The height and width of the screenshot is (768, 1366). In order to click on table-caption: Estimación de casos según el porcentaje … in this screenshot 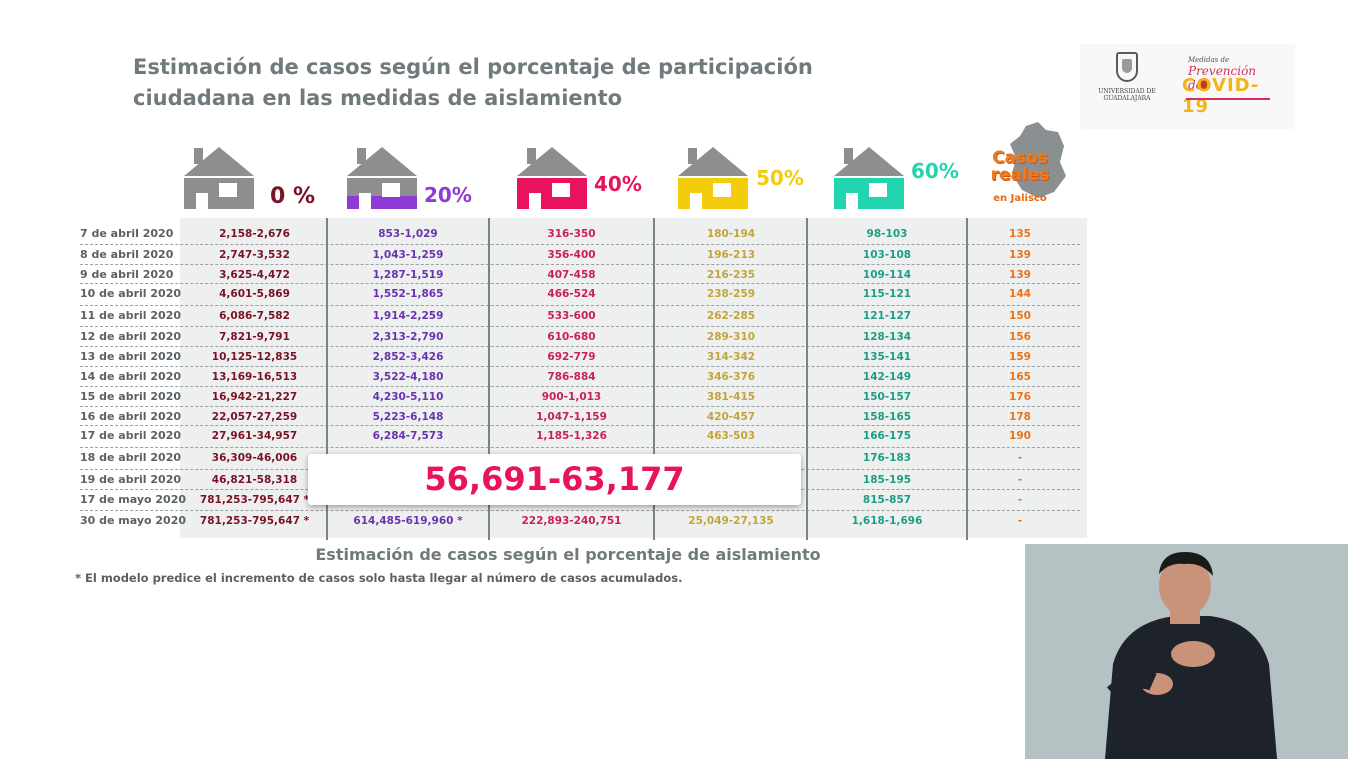, I will do `click(568, 554)`.